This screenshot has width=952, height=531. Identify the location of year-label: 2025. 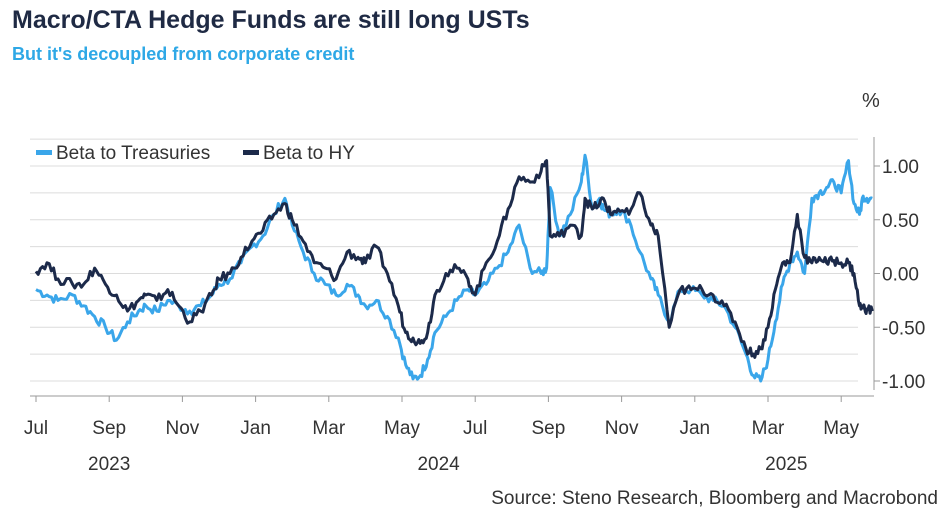
(786, 464).